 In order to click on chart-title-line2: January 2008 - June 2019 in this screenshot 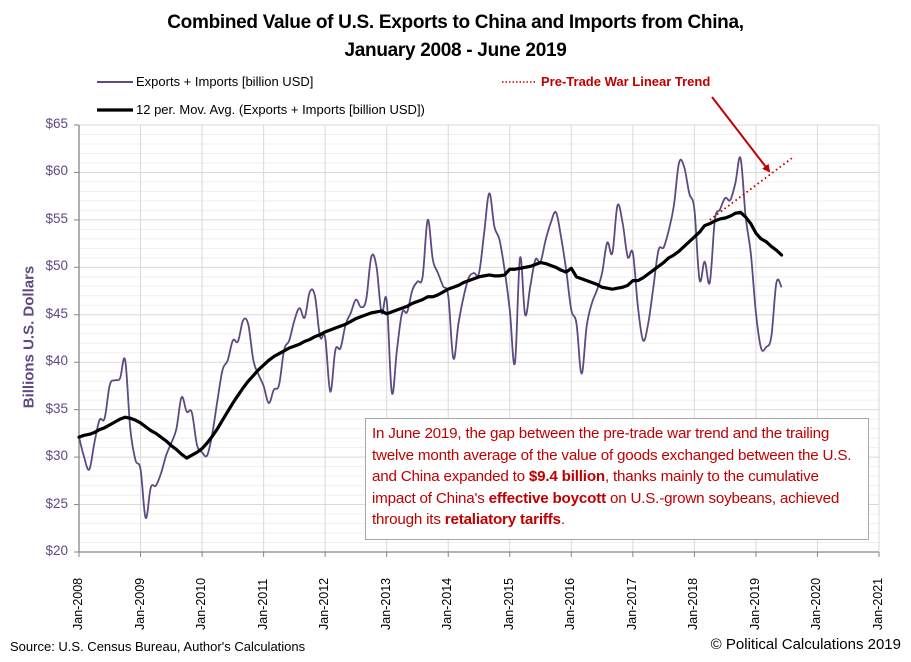, I will do `click(455, 50)`.